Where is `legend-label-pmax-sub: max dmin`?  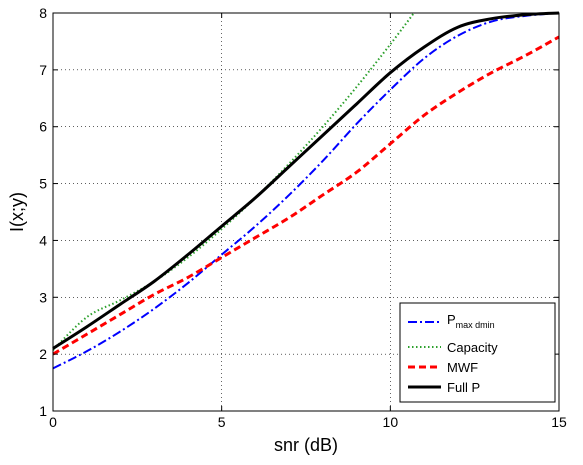
legend-label-pmax-sub: max dmin is located at coordinates (475, 325).